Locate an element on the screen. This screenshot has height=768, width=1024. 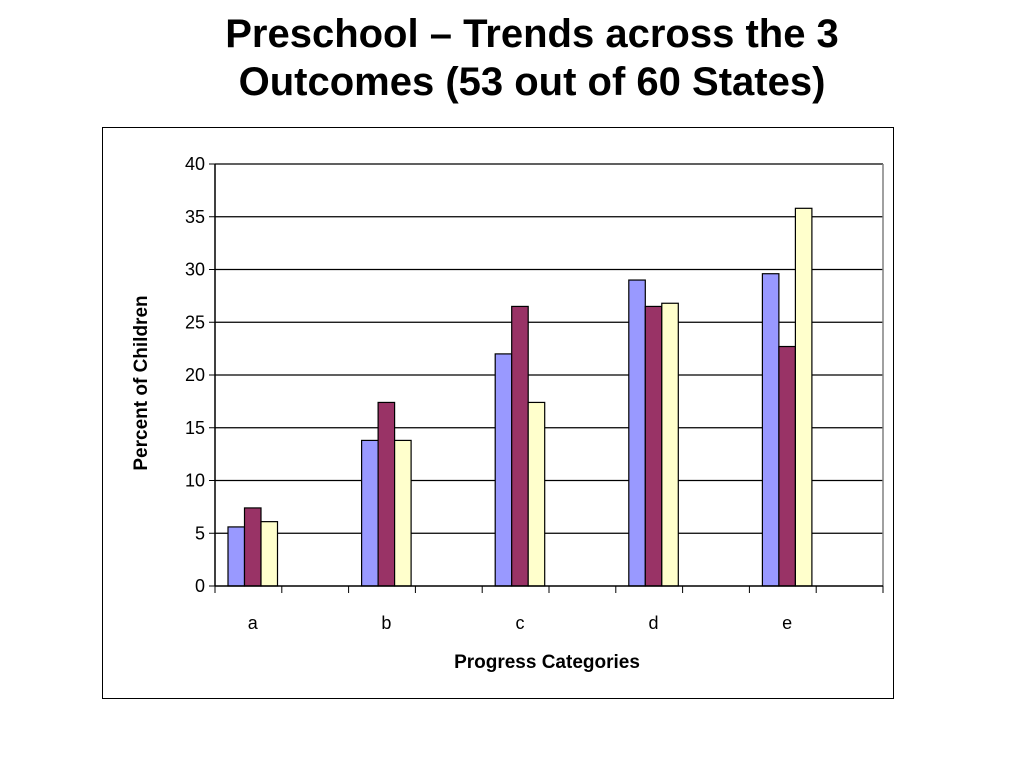
x-tick-label: d is located at coordinates (654, 623).